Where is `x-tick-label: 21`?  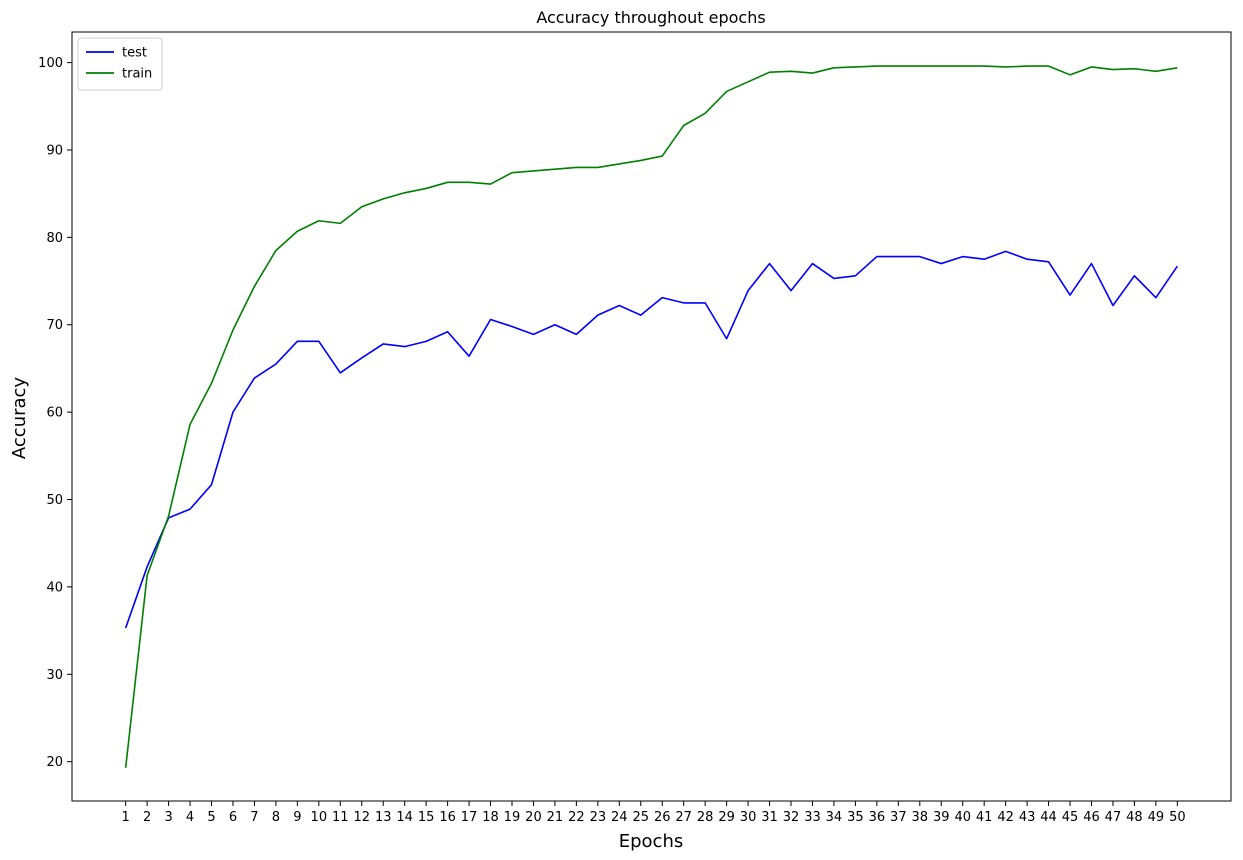
x-tick-label: 21 is located at coordinates (555, 817).